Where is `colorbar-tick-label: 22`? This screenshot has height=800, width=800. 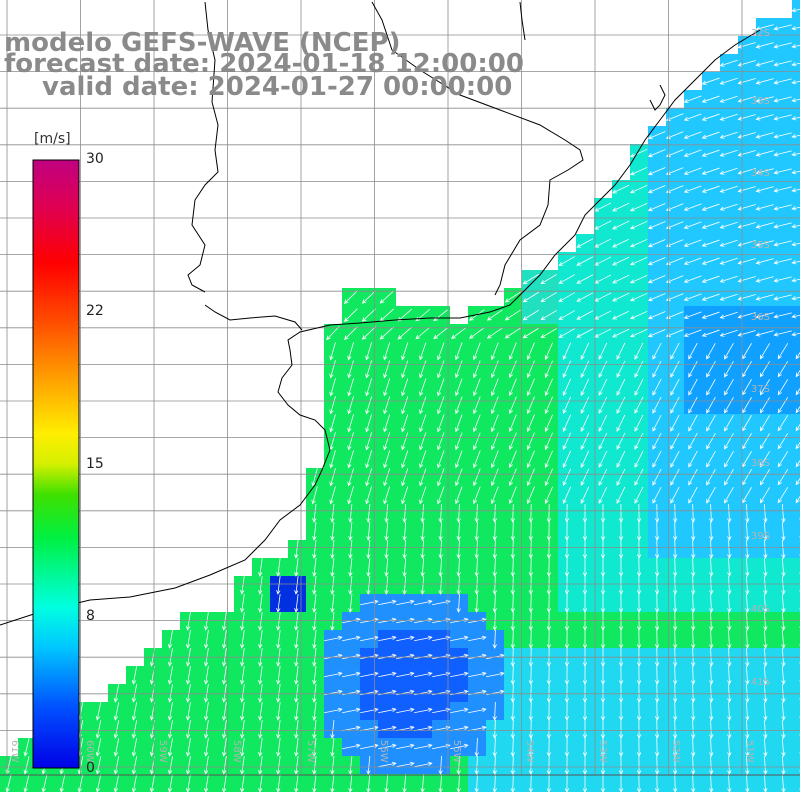
colorbar-tick-label: 22 is located at coordinates (95, 311).